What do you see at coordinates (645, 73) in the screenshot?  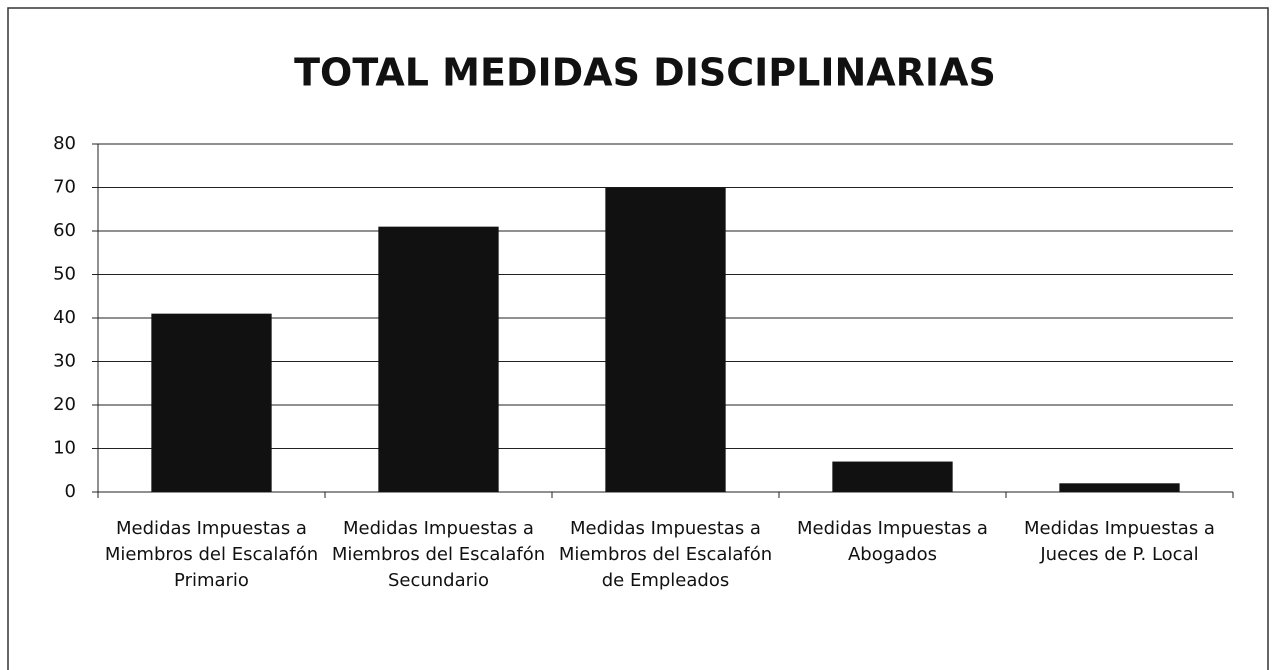 I see `chart-title: TOTAL MEDIDAS DISCIPLINARIAS` at bounding box center [645, 73].